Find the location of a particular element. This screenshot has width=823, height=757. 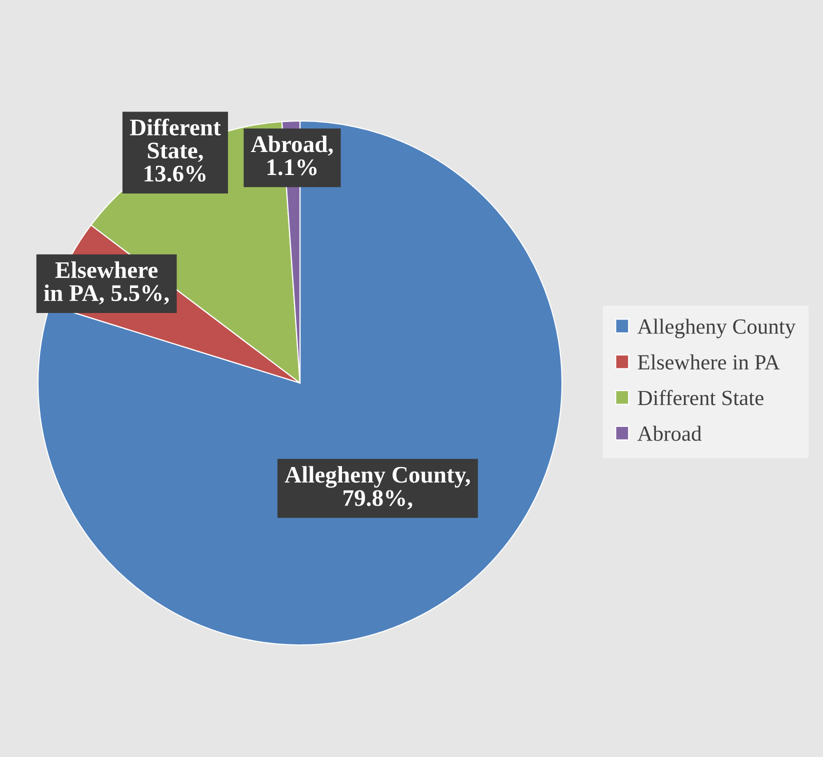

legend-label: Abroad is located at coordinates (669, 433).